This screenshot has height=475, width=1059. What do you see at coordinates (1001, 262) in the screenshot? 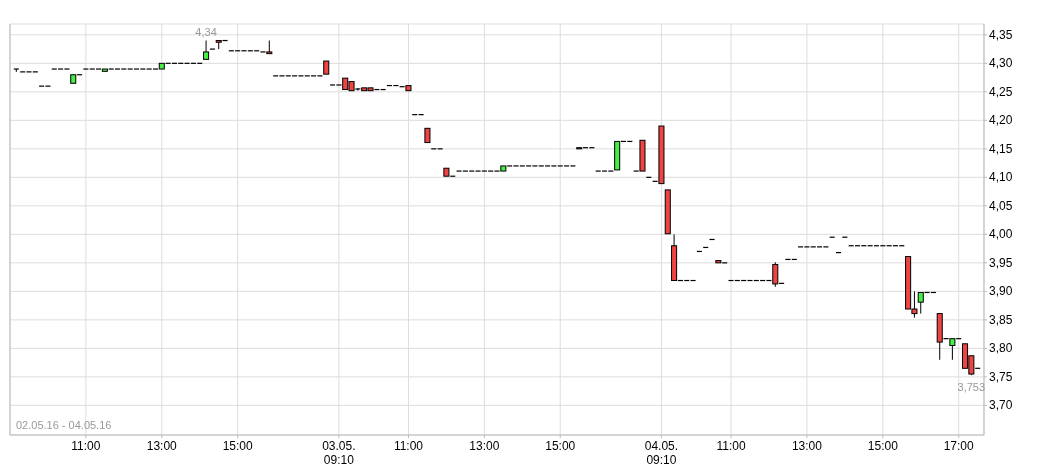
I see `y-tick-label: 3,95` at bounding box center [1001, 262].